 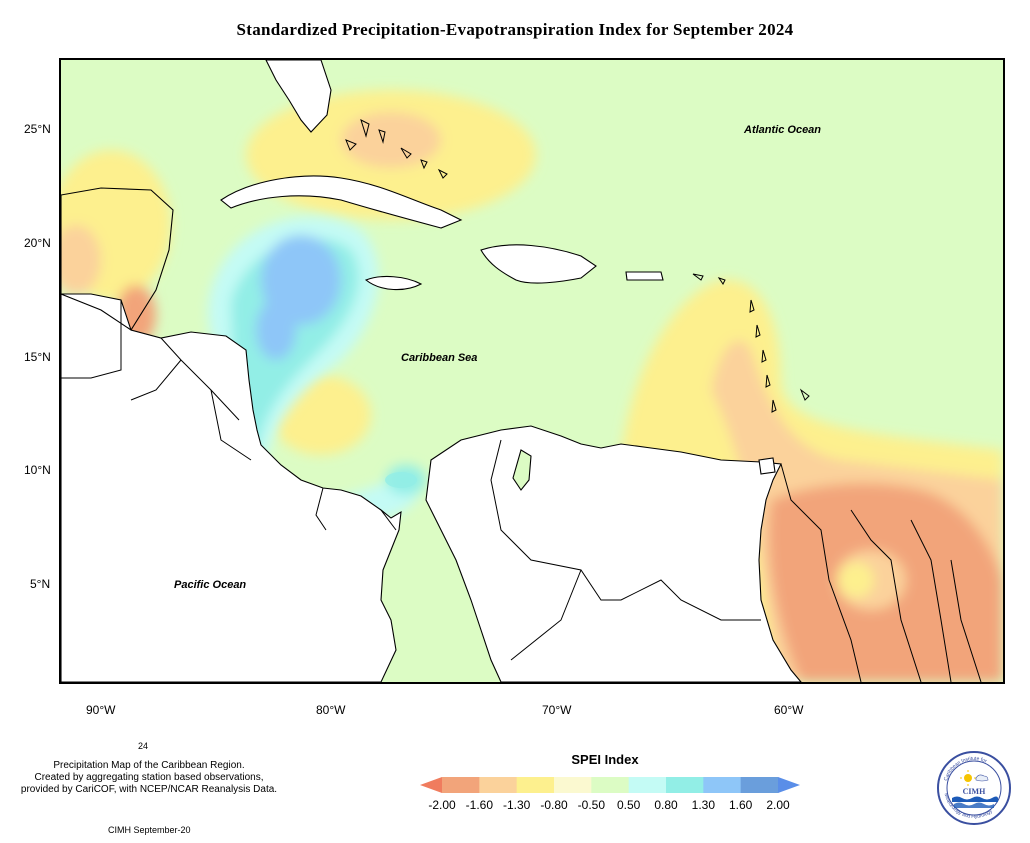 What do you see at coordinates (740, 805) in the screenshot?
I see `legend-tick-label: 1.60` at bounding box center [740, 805].